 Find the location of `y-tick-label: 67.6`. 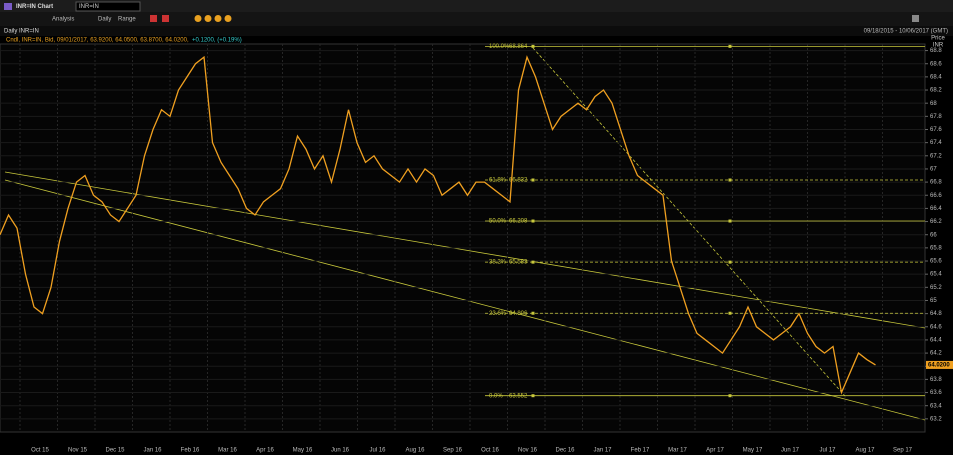

y-tick-label: 67.6 is located at coordinates (936, 130).